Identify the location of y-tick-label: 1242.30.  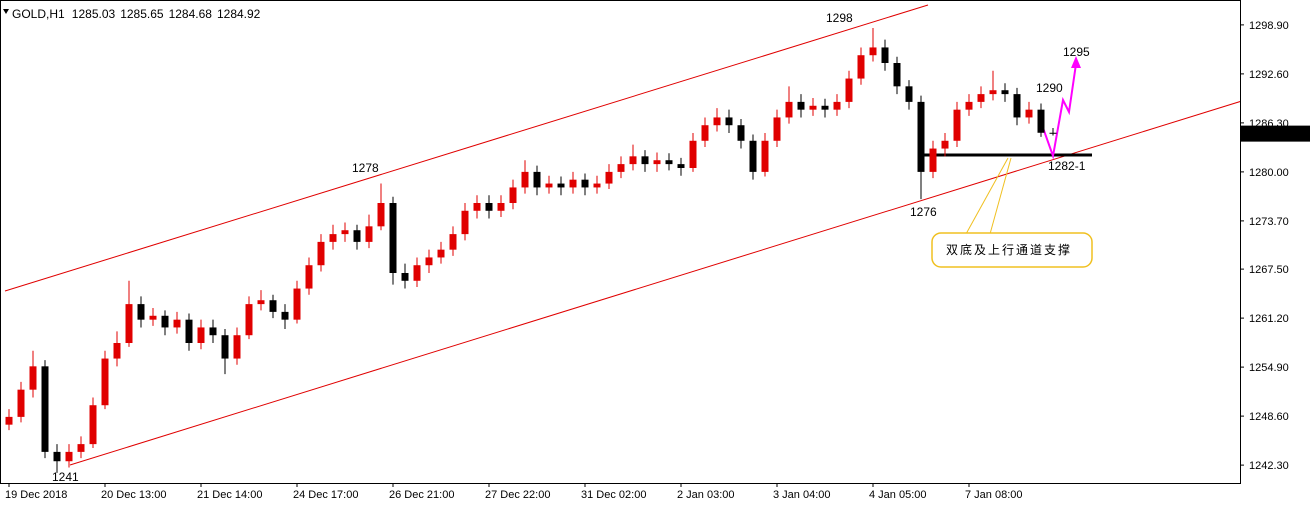
(1269, 466).